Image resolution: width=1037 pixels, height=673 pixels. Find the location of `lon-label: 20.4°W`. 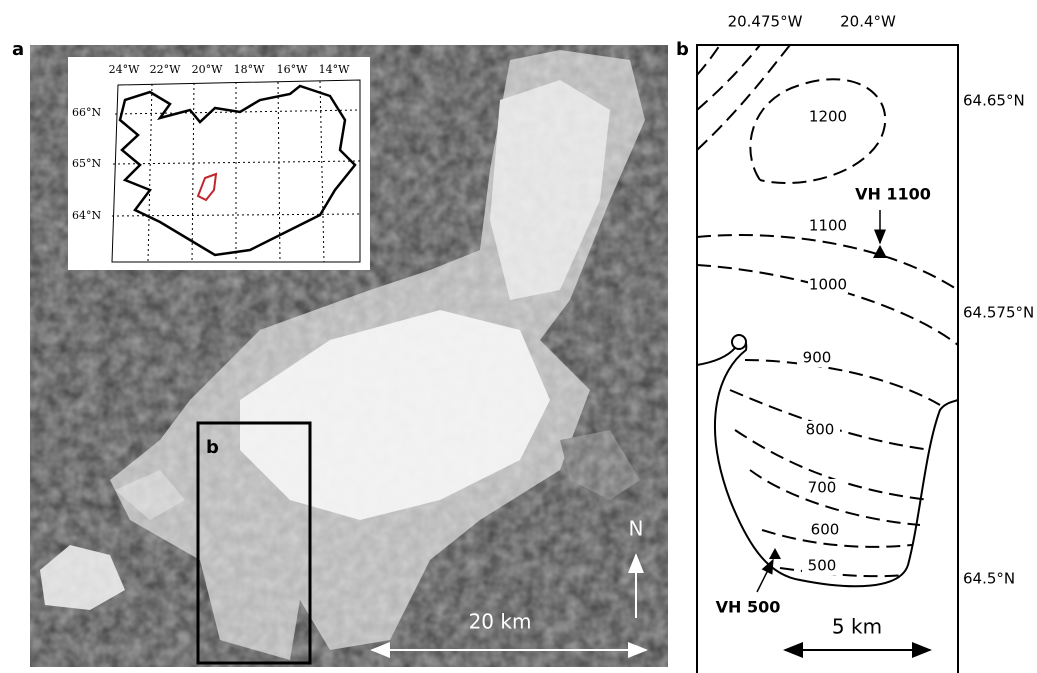

lon-label: 20.4°W is located at coordinates (868, 22).